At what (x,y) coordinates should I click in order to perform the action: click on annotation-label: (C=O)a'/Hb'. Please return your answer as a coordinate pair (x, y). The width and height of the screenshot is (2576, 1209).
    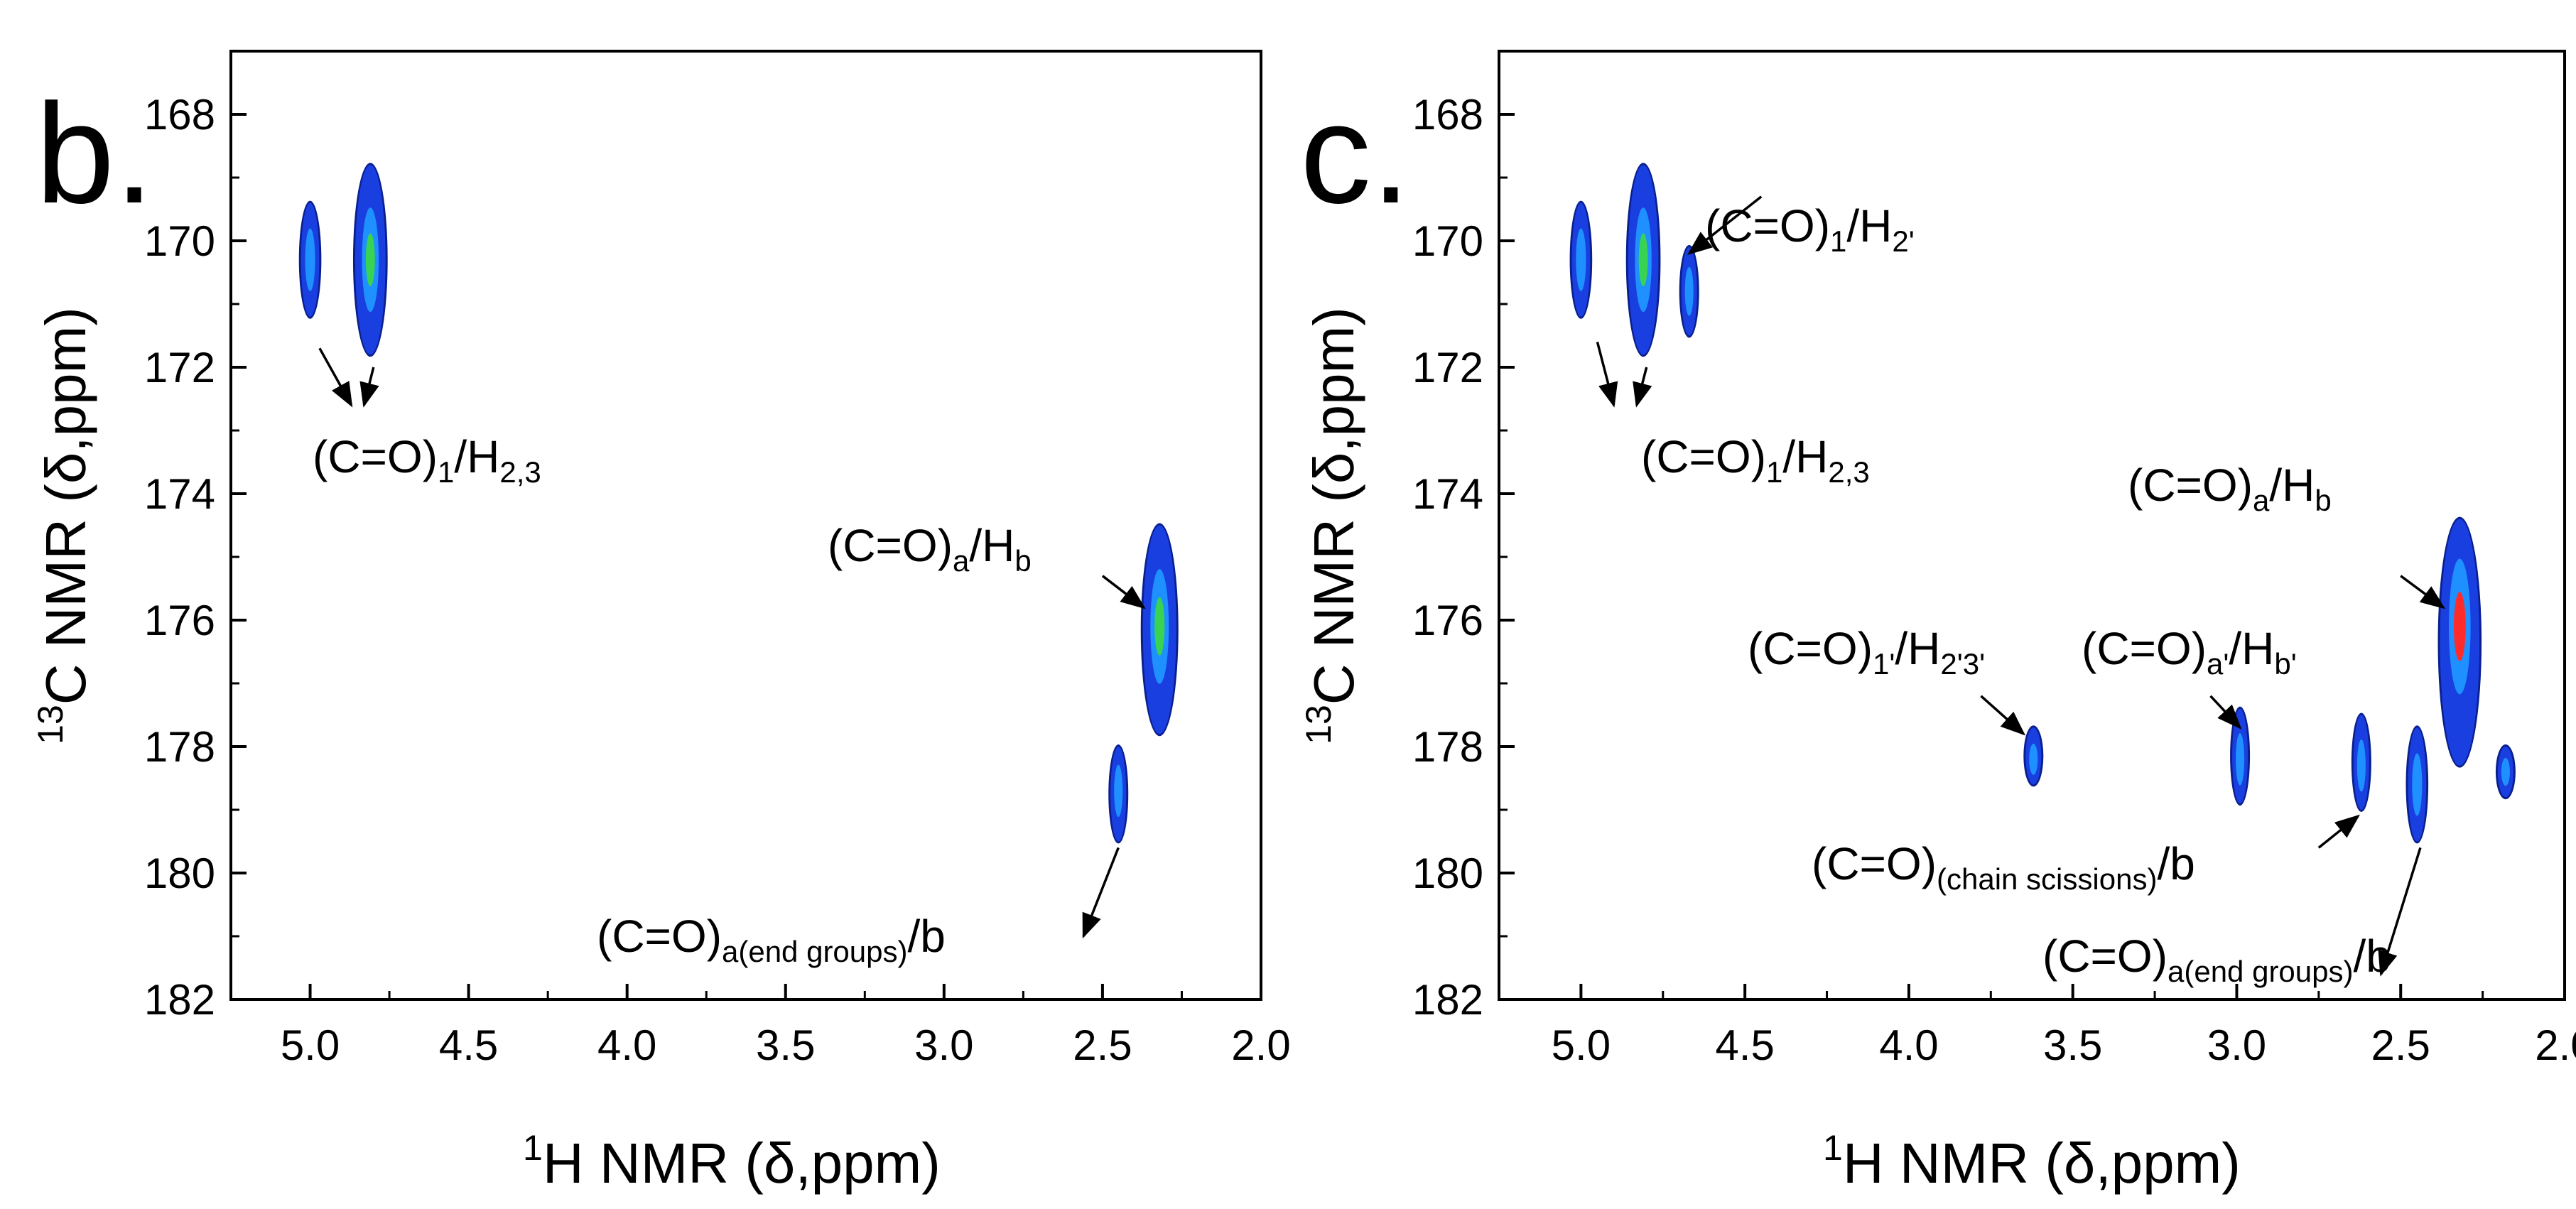
    Looking at the image, I should click on (2189, 652).